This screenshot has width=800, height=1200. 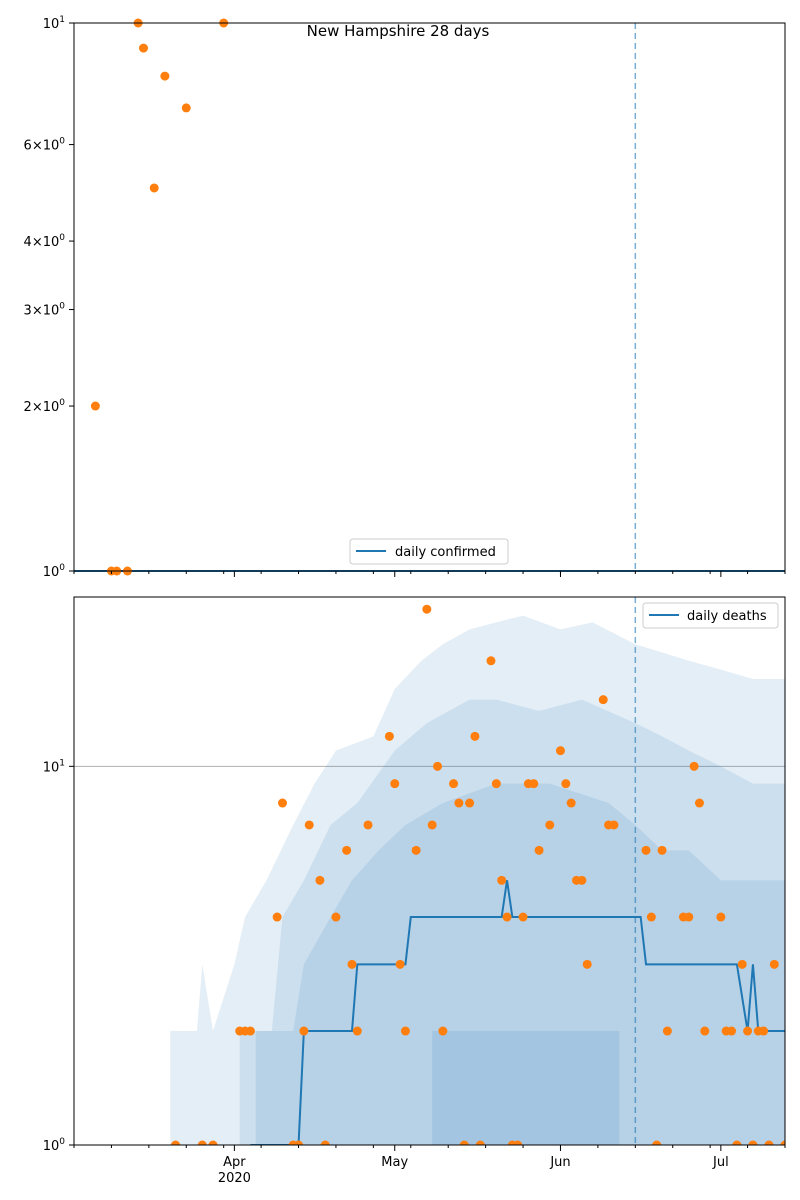 I want to click on confirmed-legend-label: daily confirmed, so click(x=445, y=552).